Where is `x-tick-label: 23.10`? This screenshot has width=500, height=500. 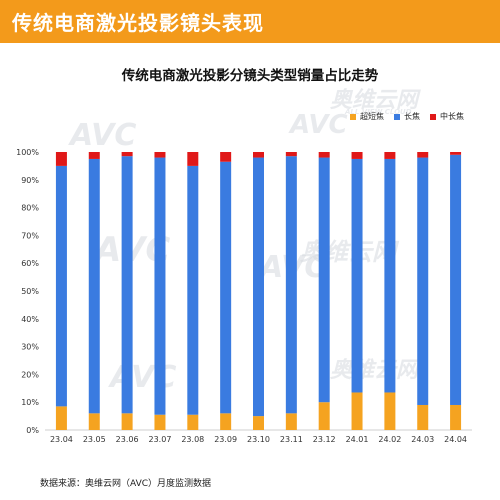 x-tick-label: 23.10 is located at coordinates (258, 439).